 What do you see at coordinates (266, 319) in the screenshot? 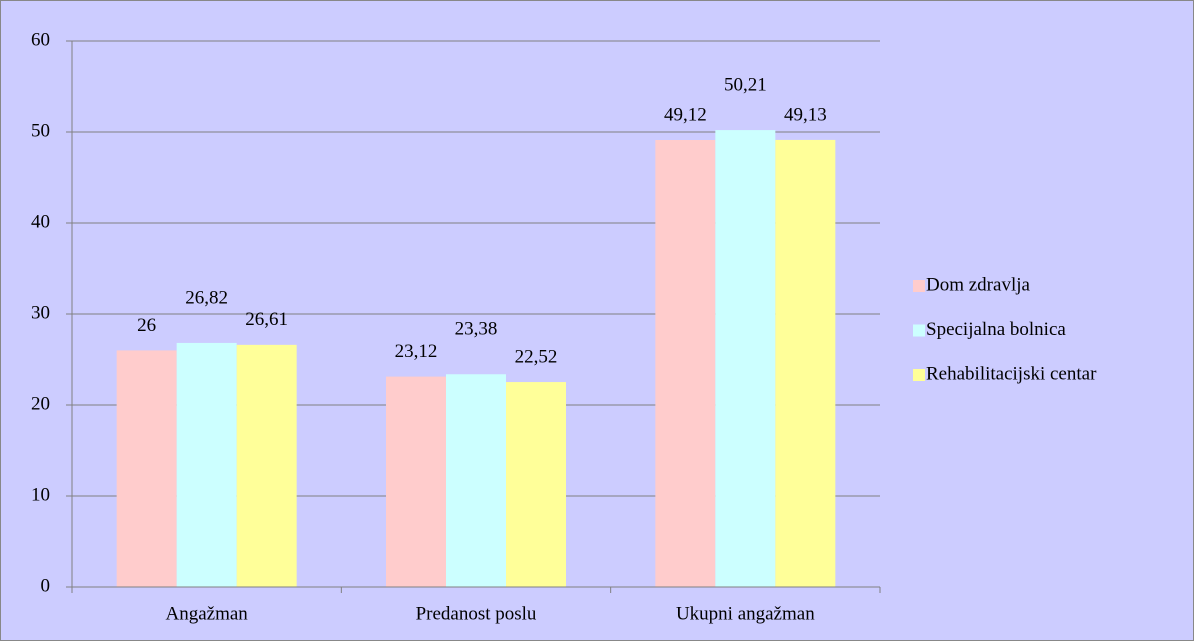
I see `value-label: 26,61` at bounding box center [266, 319].